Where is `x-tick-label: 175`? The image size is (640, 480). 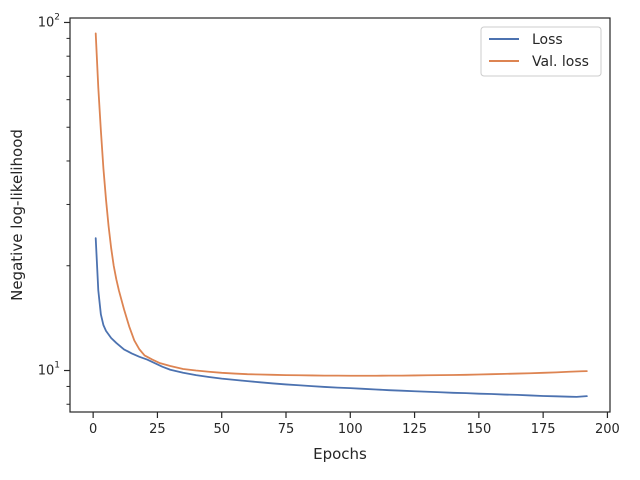 x-tick-label: 175 is located at coordinates (543, 429).